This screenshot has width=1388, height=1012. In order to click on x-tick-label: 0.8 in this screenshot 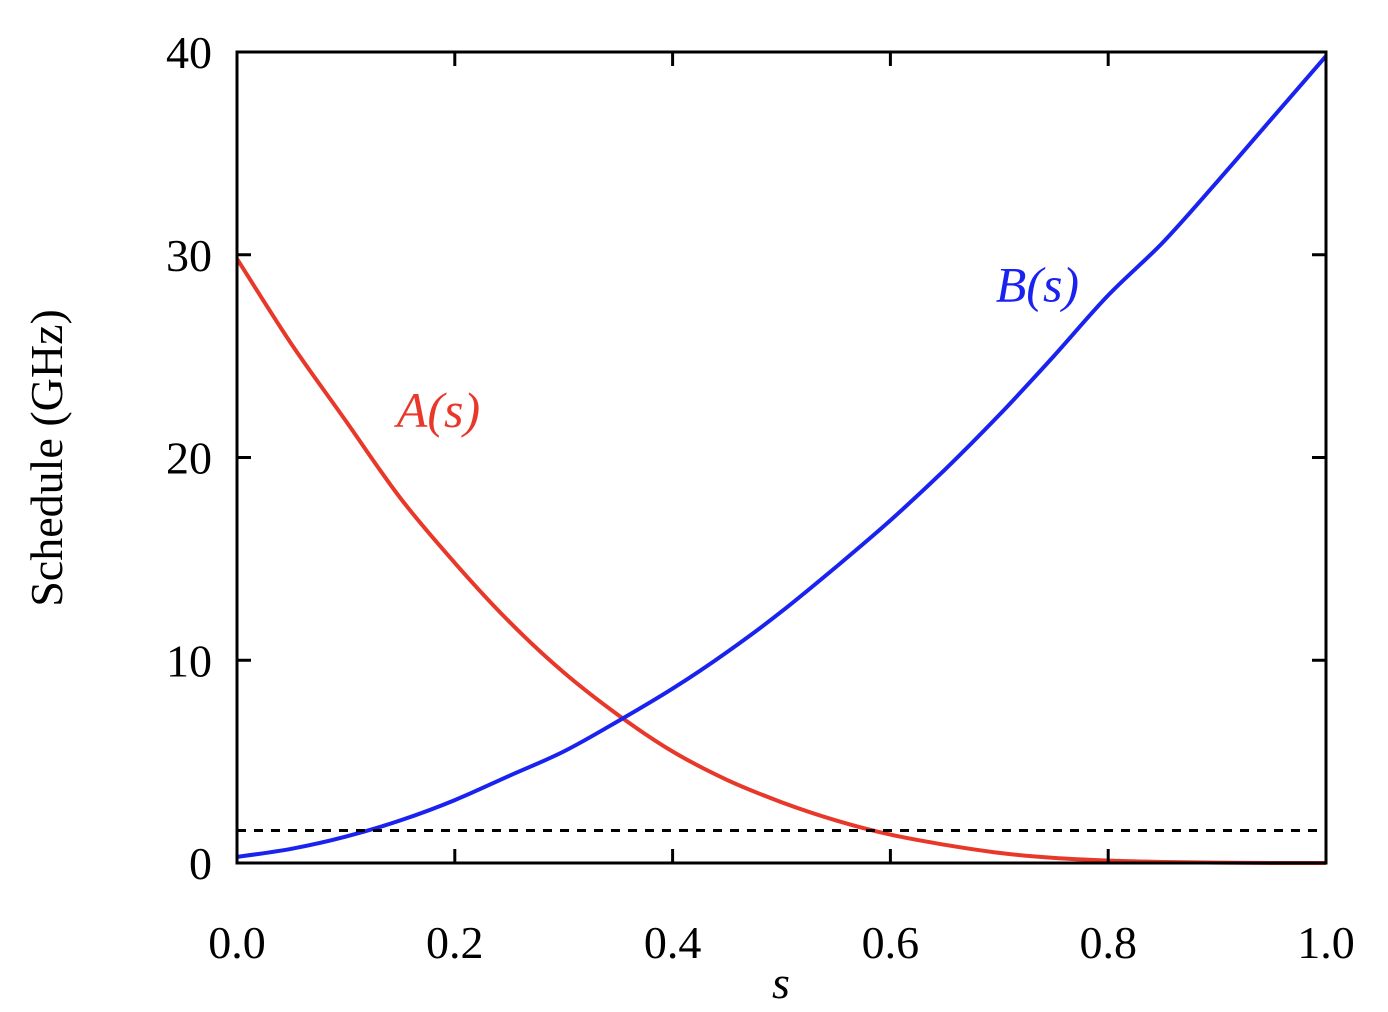, I will do `click(1108, 942)`.